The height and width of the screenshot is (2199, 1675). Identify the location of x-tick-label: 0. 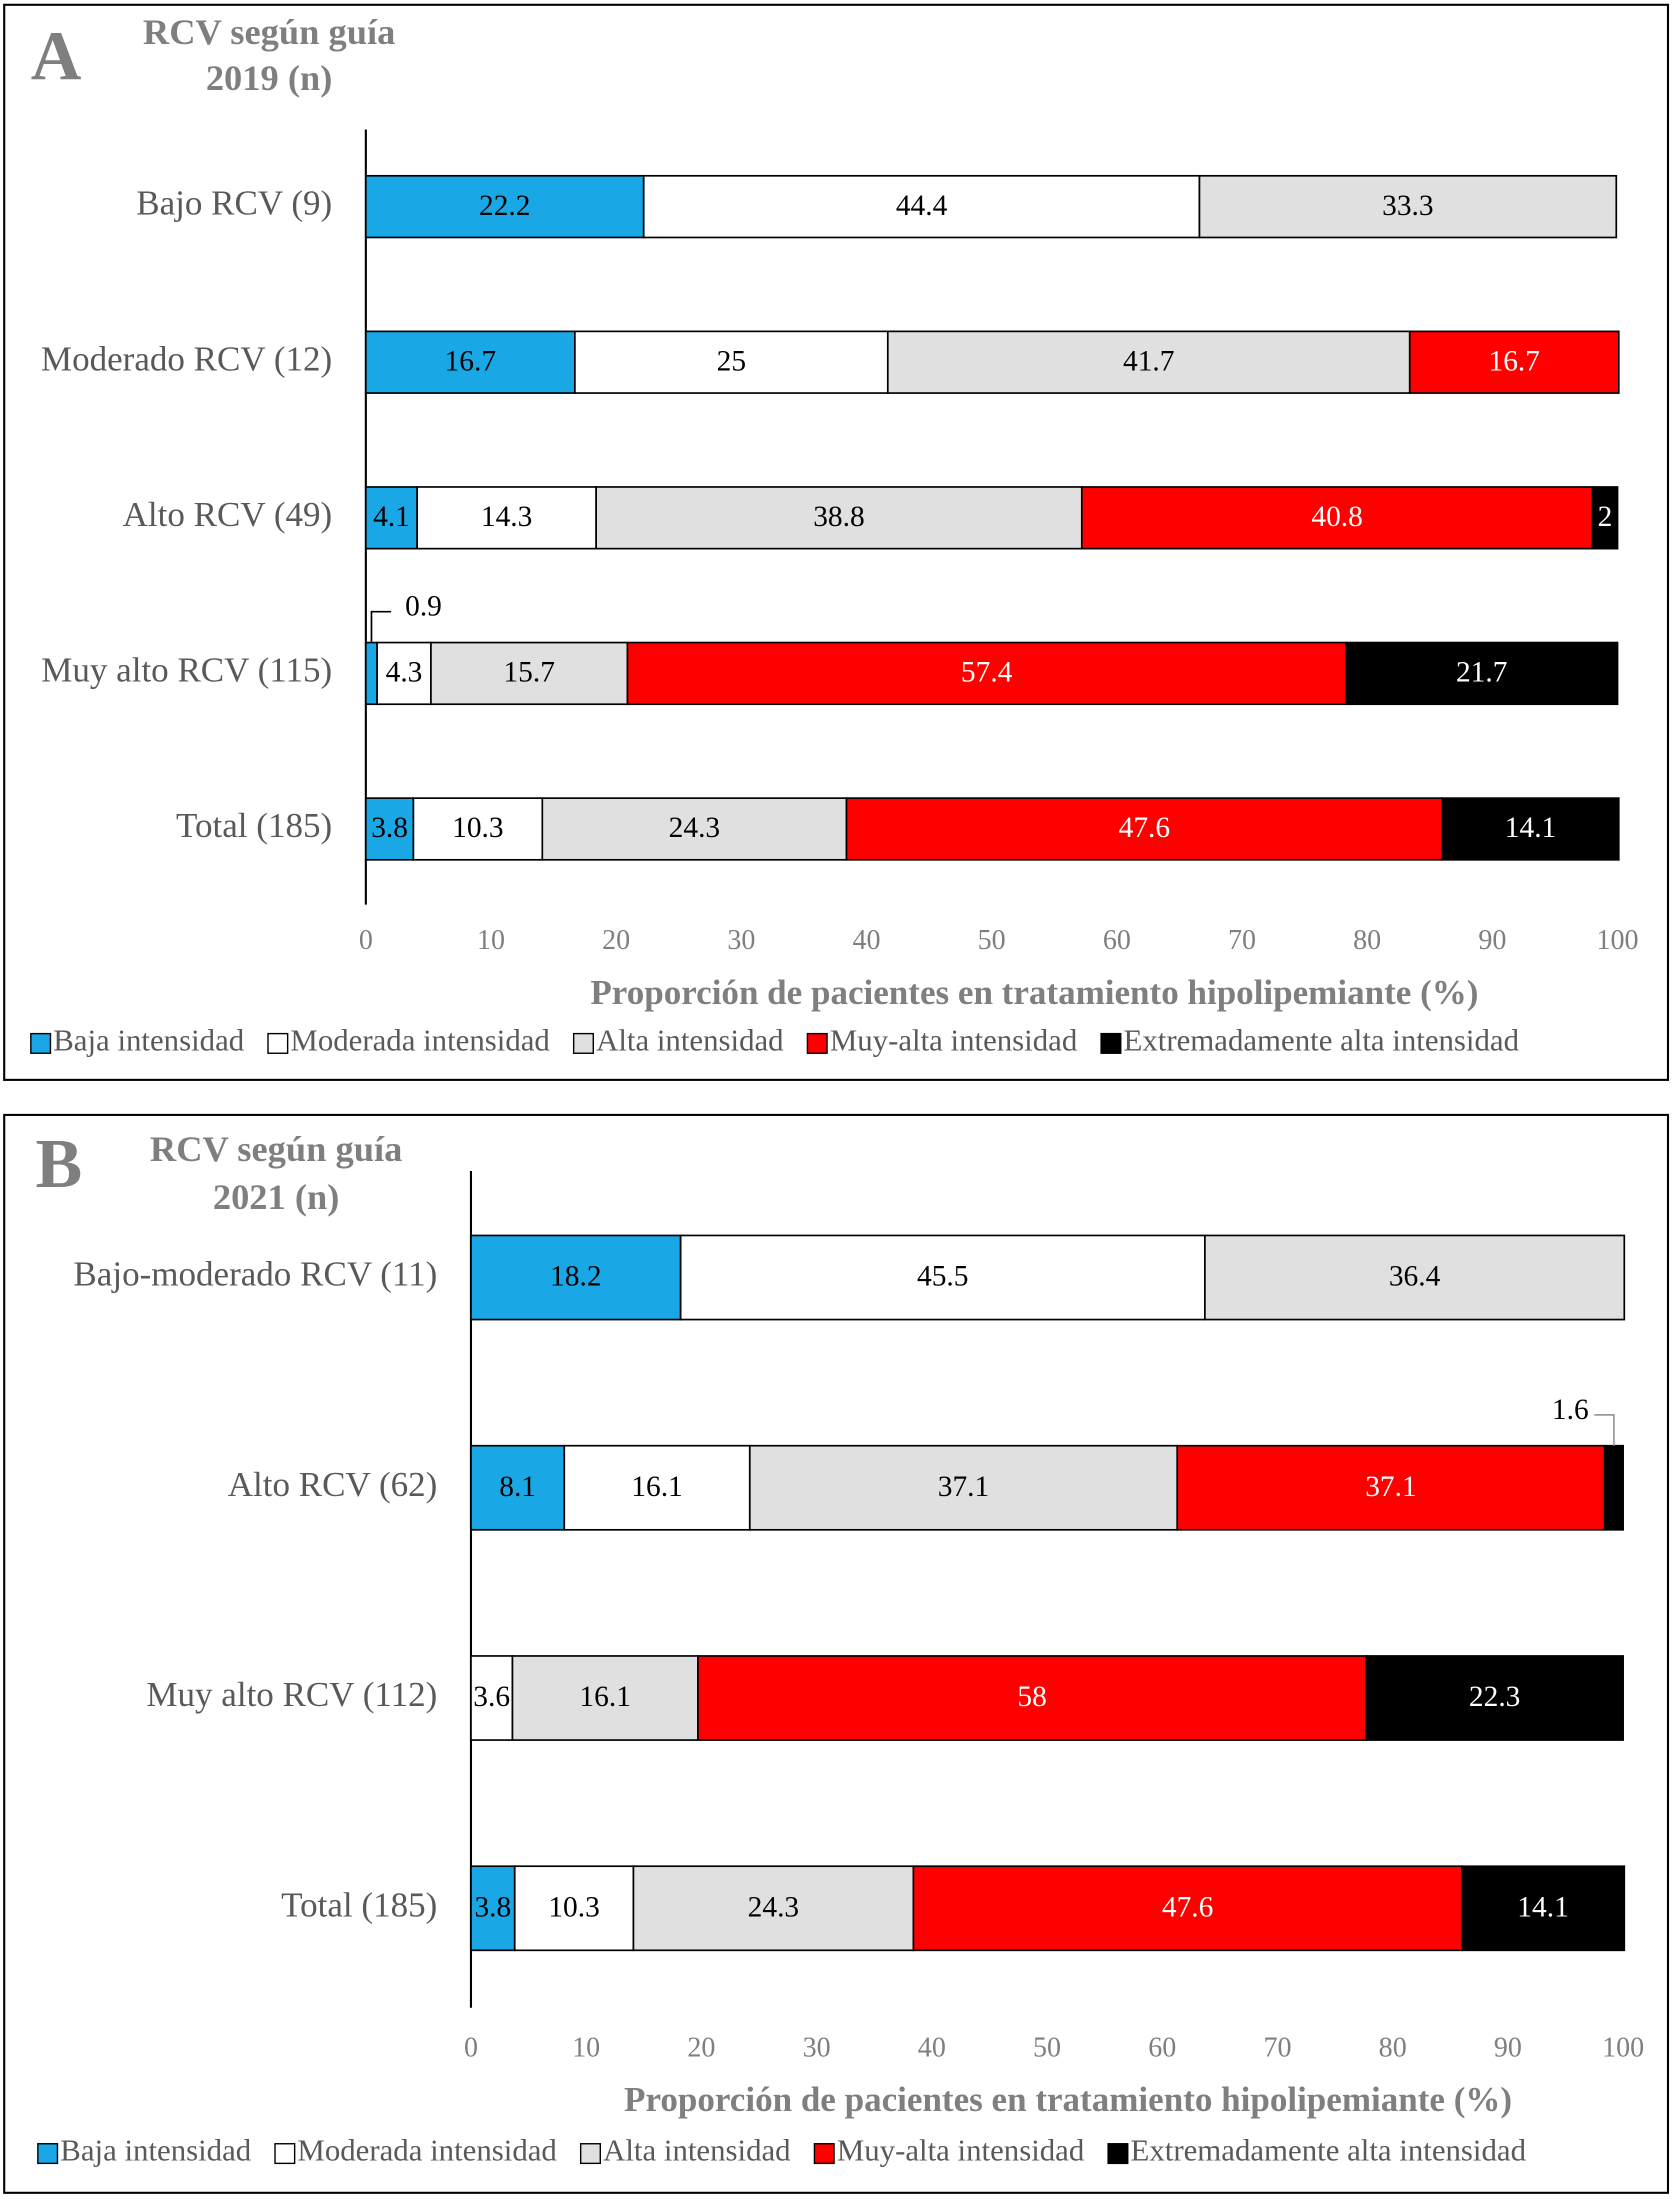
(471, 2047).